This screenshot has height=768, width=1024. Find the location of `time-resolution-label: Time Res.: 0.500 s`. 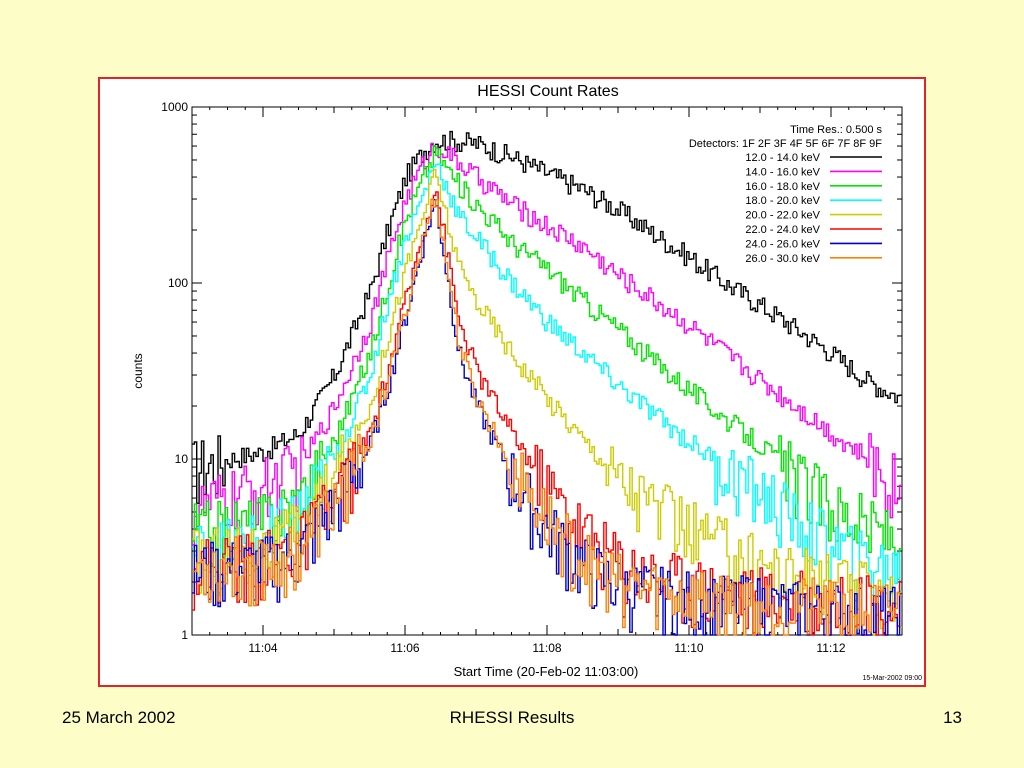

time-resolution-label: Time Res.: 0.500 s is located at coordinates (836, 130).